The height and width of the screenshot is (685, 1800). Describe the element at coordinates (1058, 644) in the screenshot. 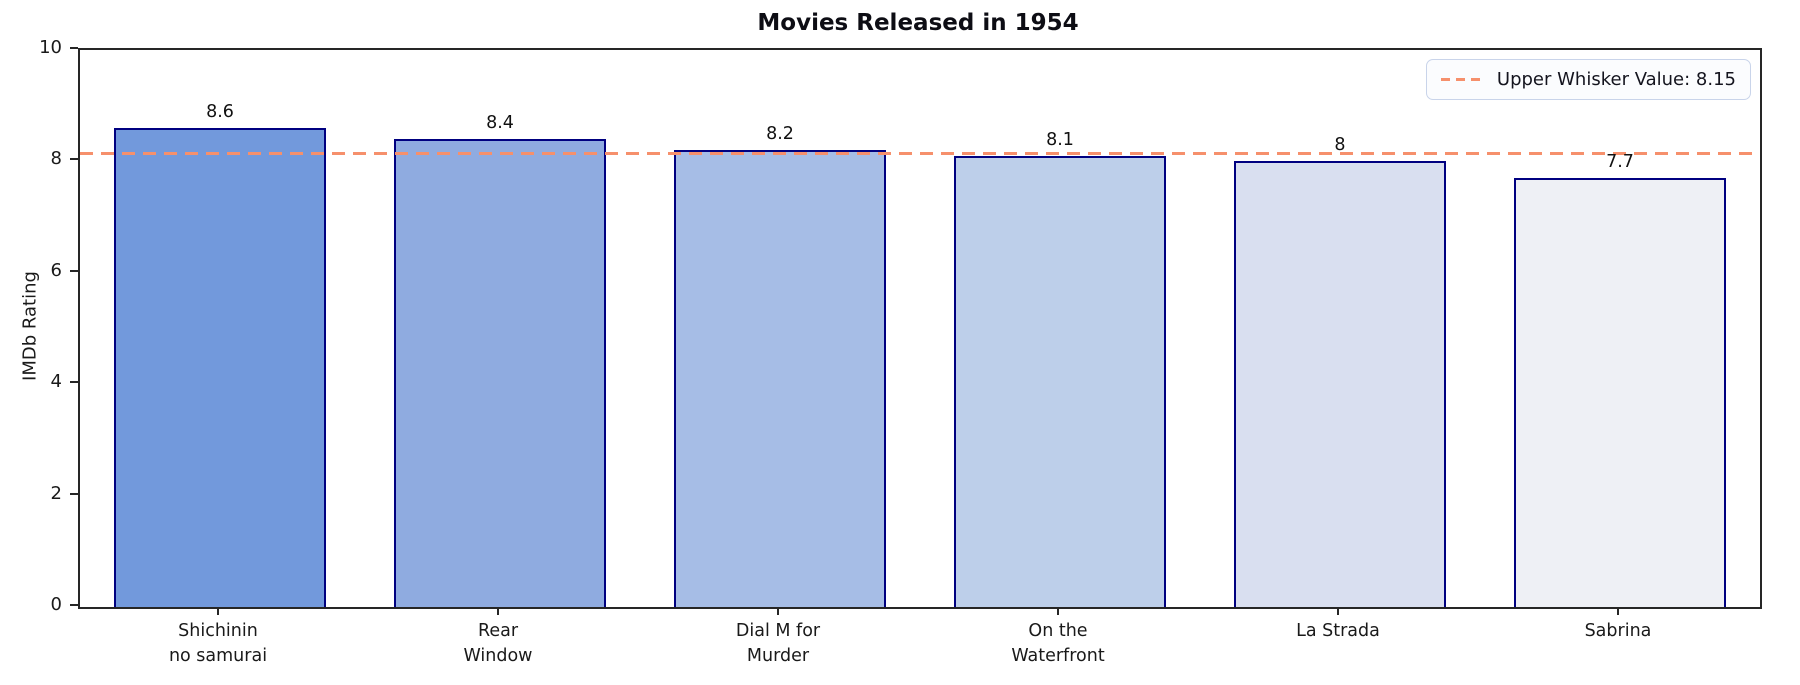

I see `x-tick-label: On the Waterfront` at that location.